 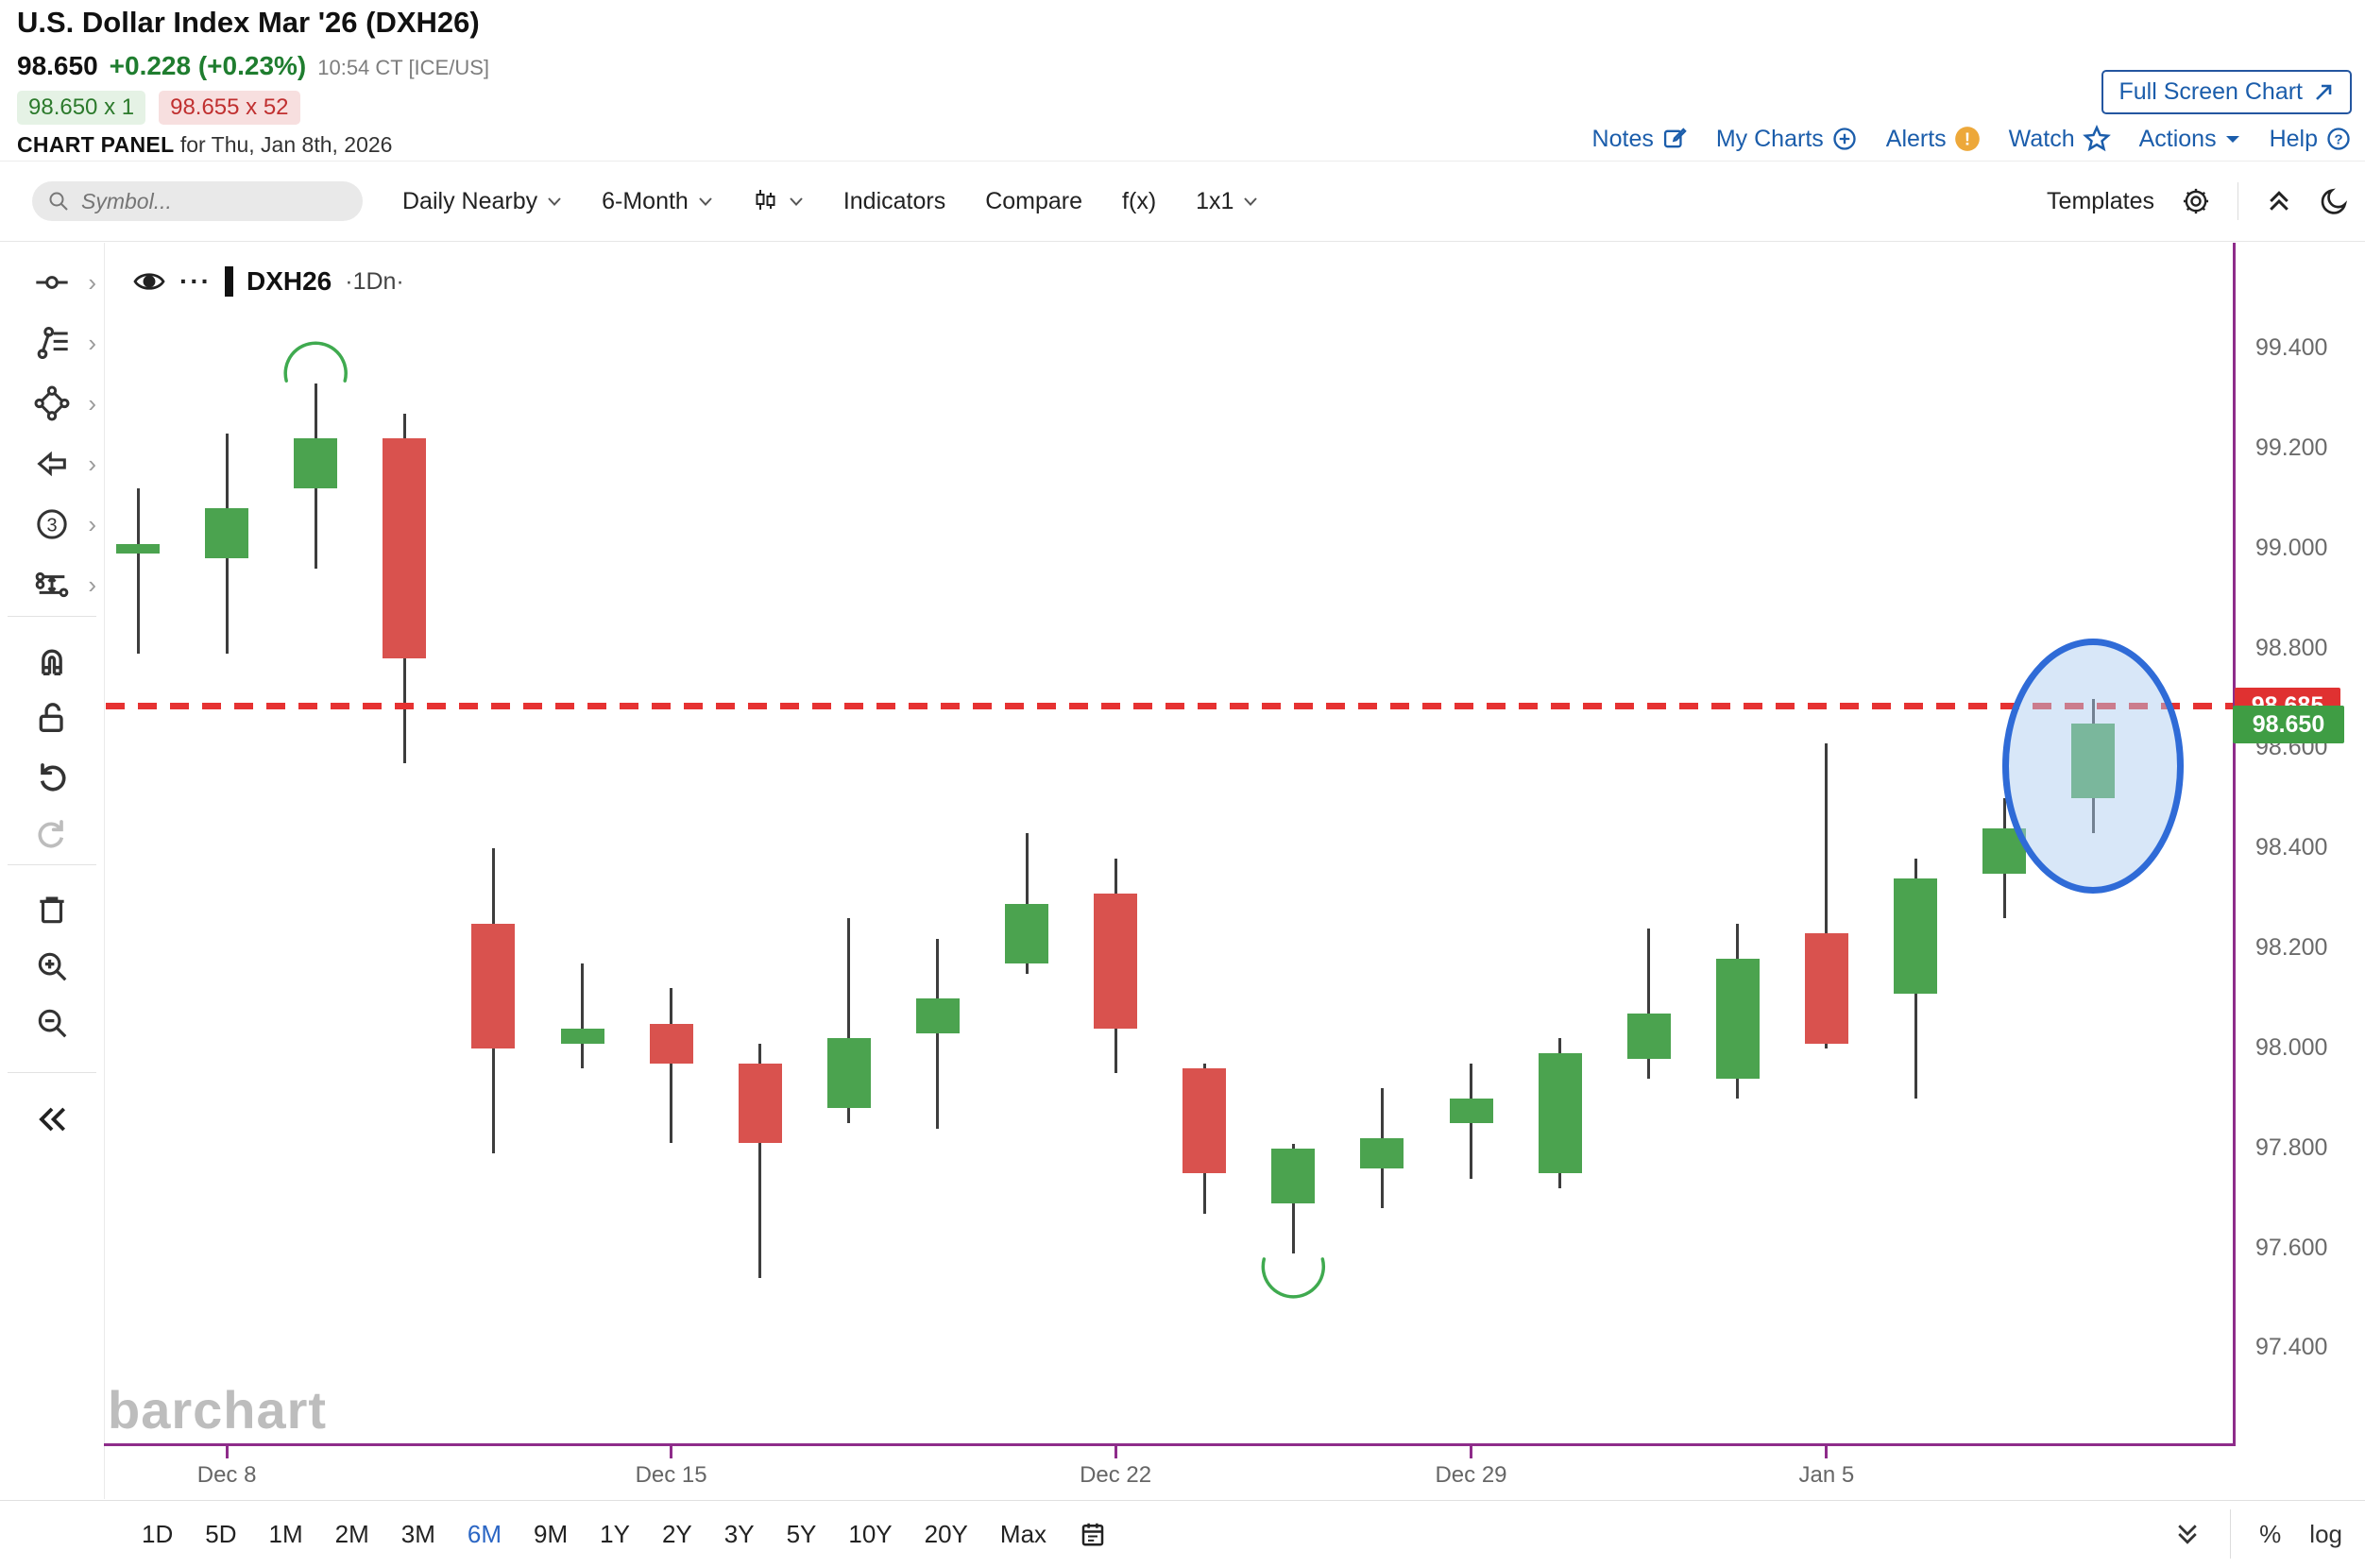 I want to click on chart-type-dropdown, so click(x=778, y=201).